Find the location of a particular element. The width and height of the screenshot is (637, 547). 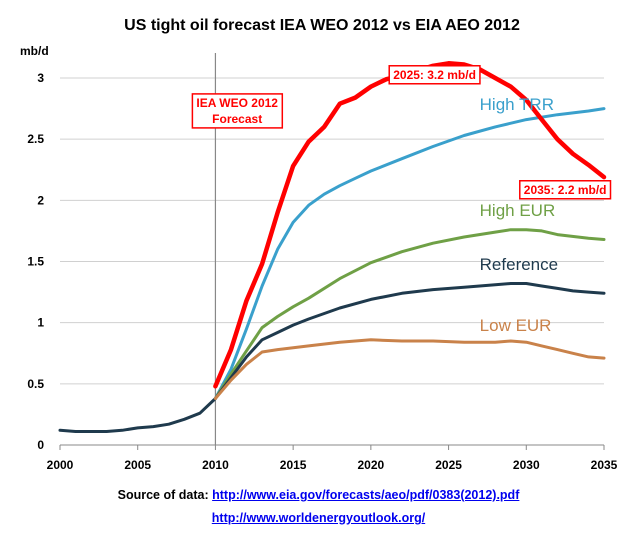

y-tick-label: 2.5 is located at coordinates (35, 139).